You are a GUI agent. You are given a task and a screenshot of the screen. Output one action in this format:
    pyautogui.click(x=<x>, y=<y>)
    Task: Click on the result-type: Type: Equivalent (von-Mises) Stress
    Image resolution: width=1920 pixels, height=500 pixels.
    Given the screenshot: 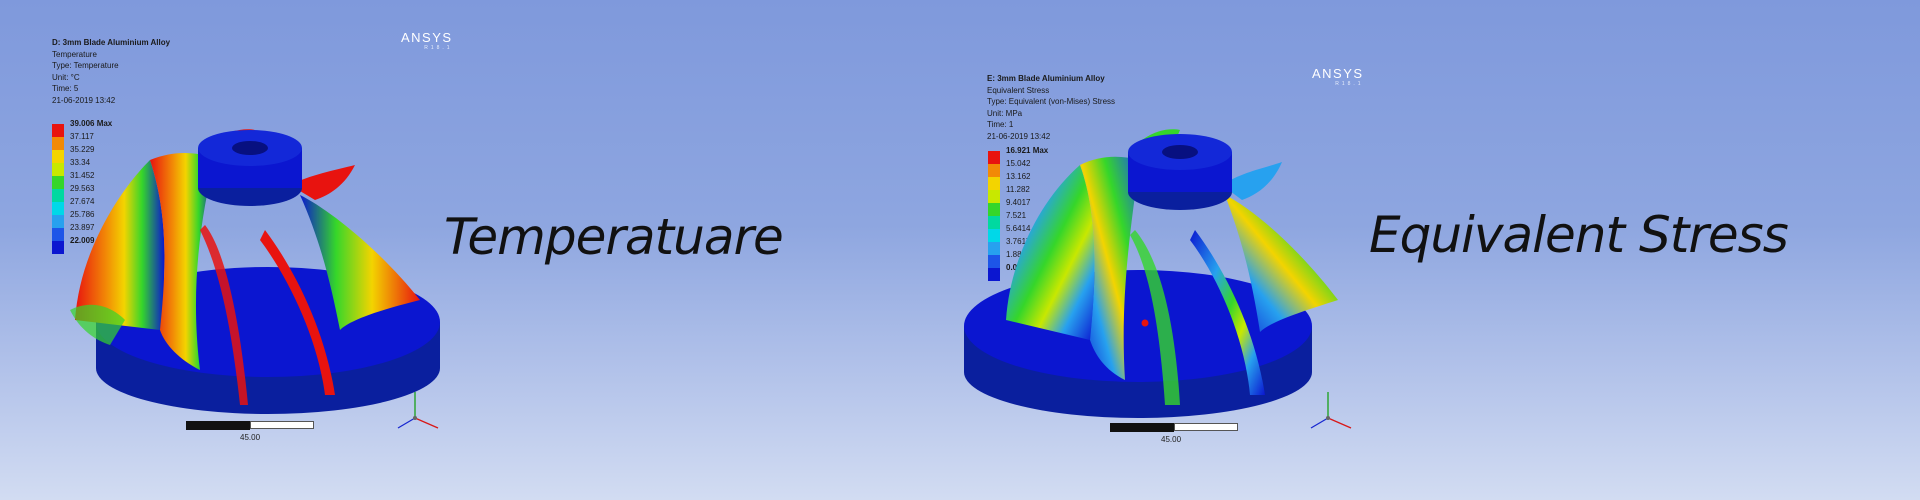 What is the action you would take?
    pyautogui.click(x=1051, y=101)
    